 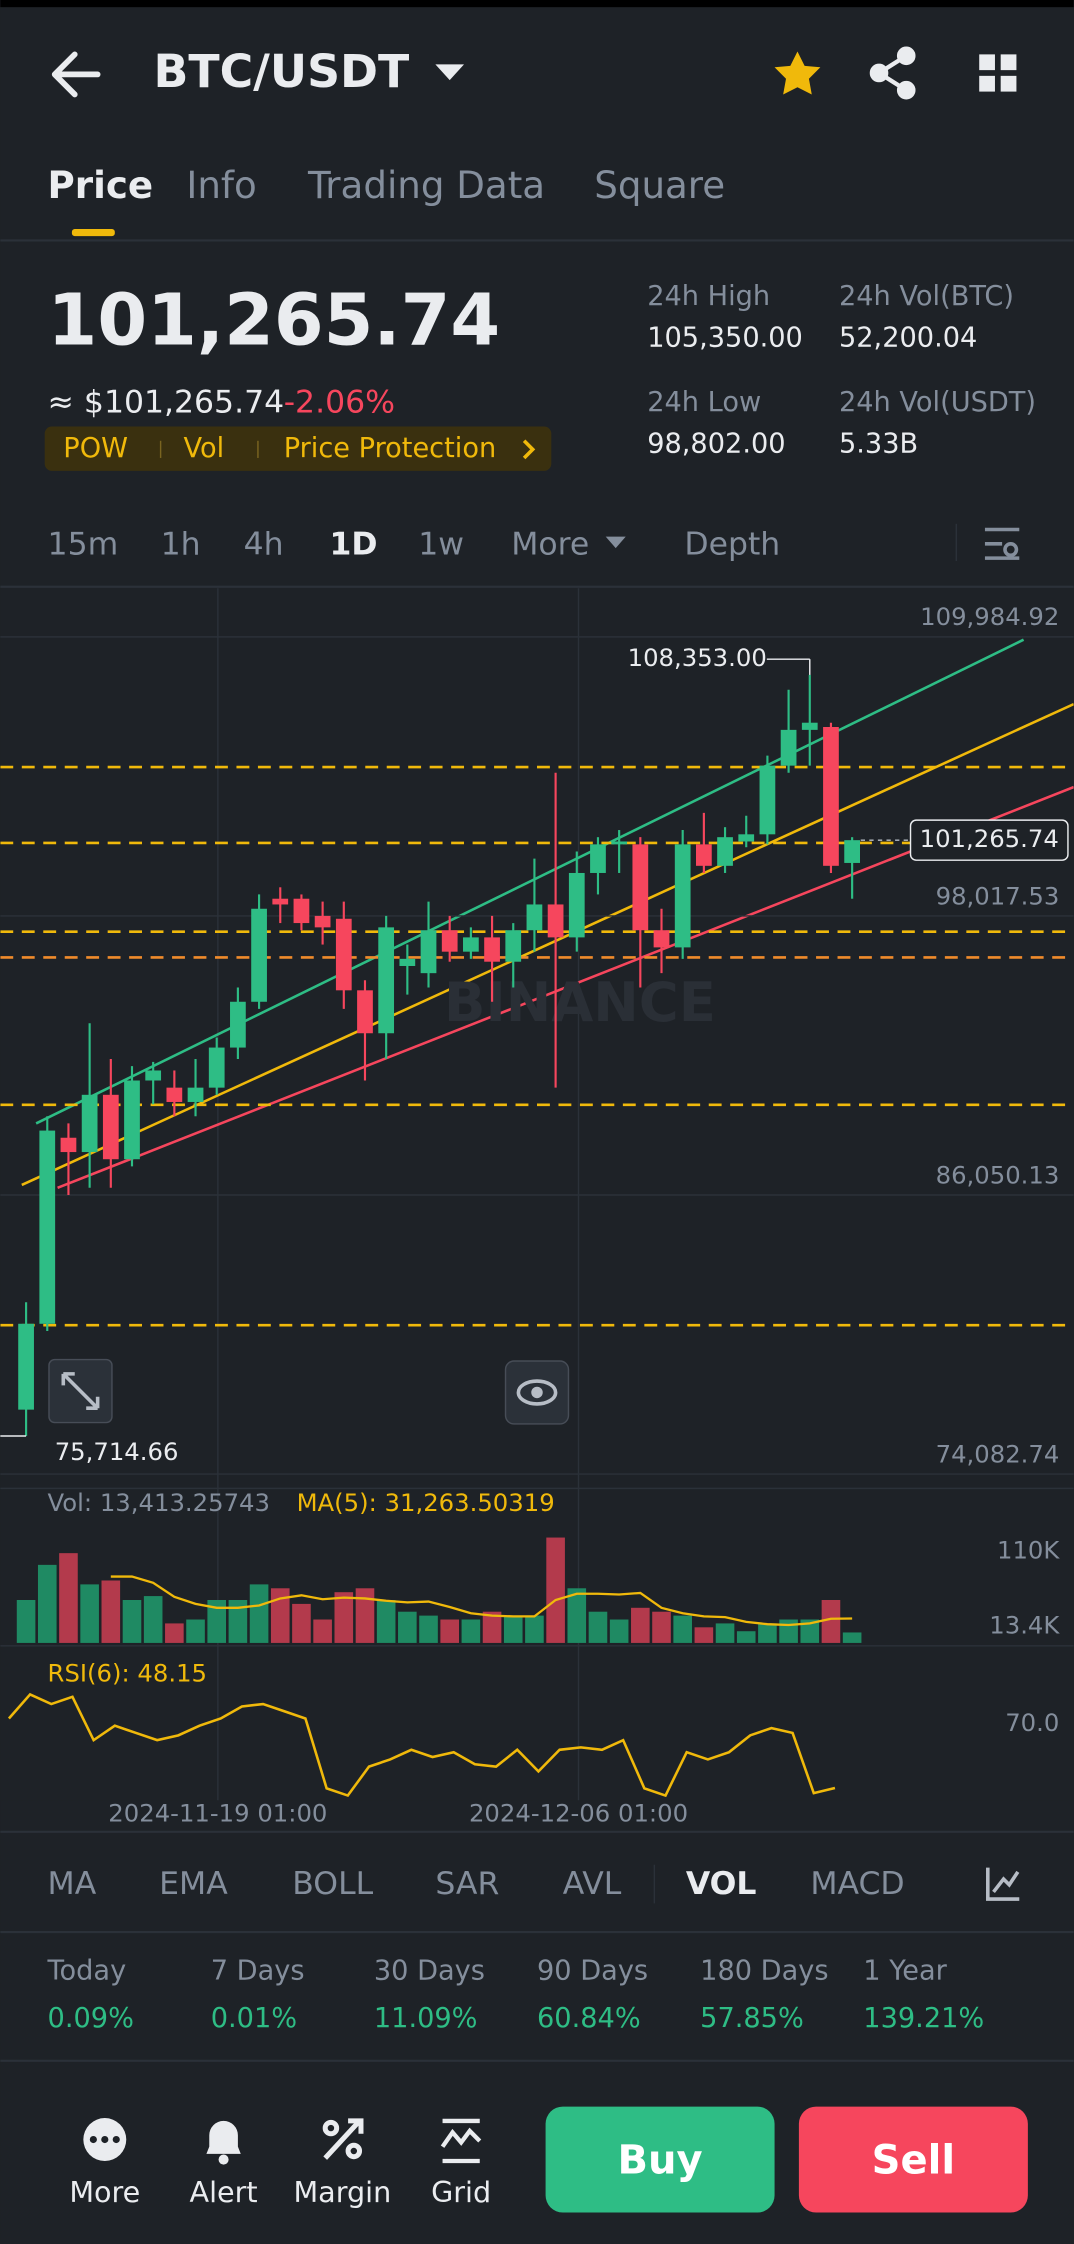 I want to click on tag: Price Protection, so click(x=390, y=448).